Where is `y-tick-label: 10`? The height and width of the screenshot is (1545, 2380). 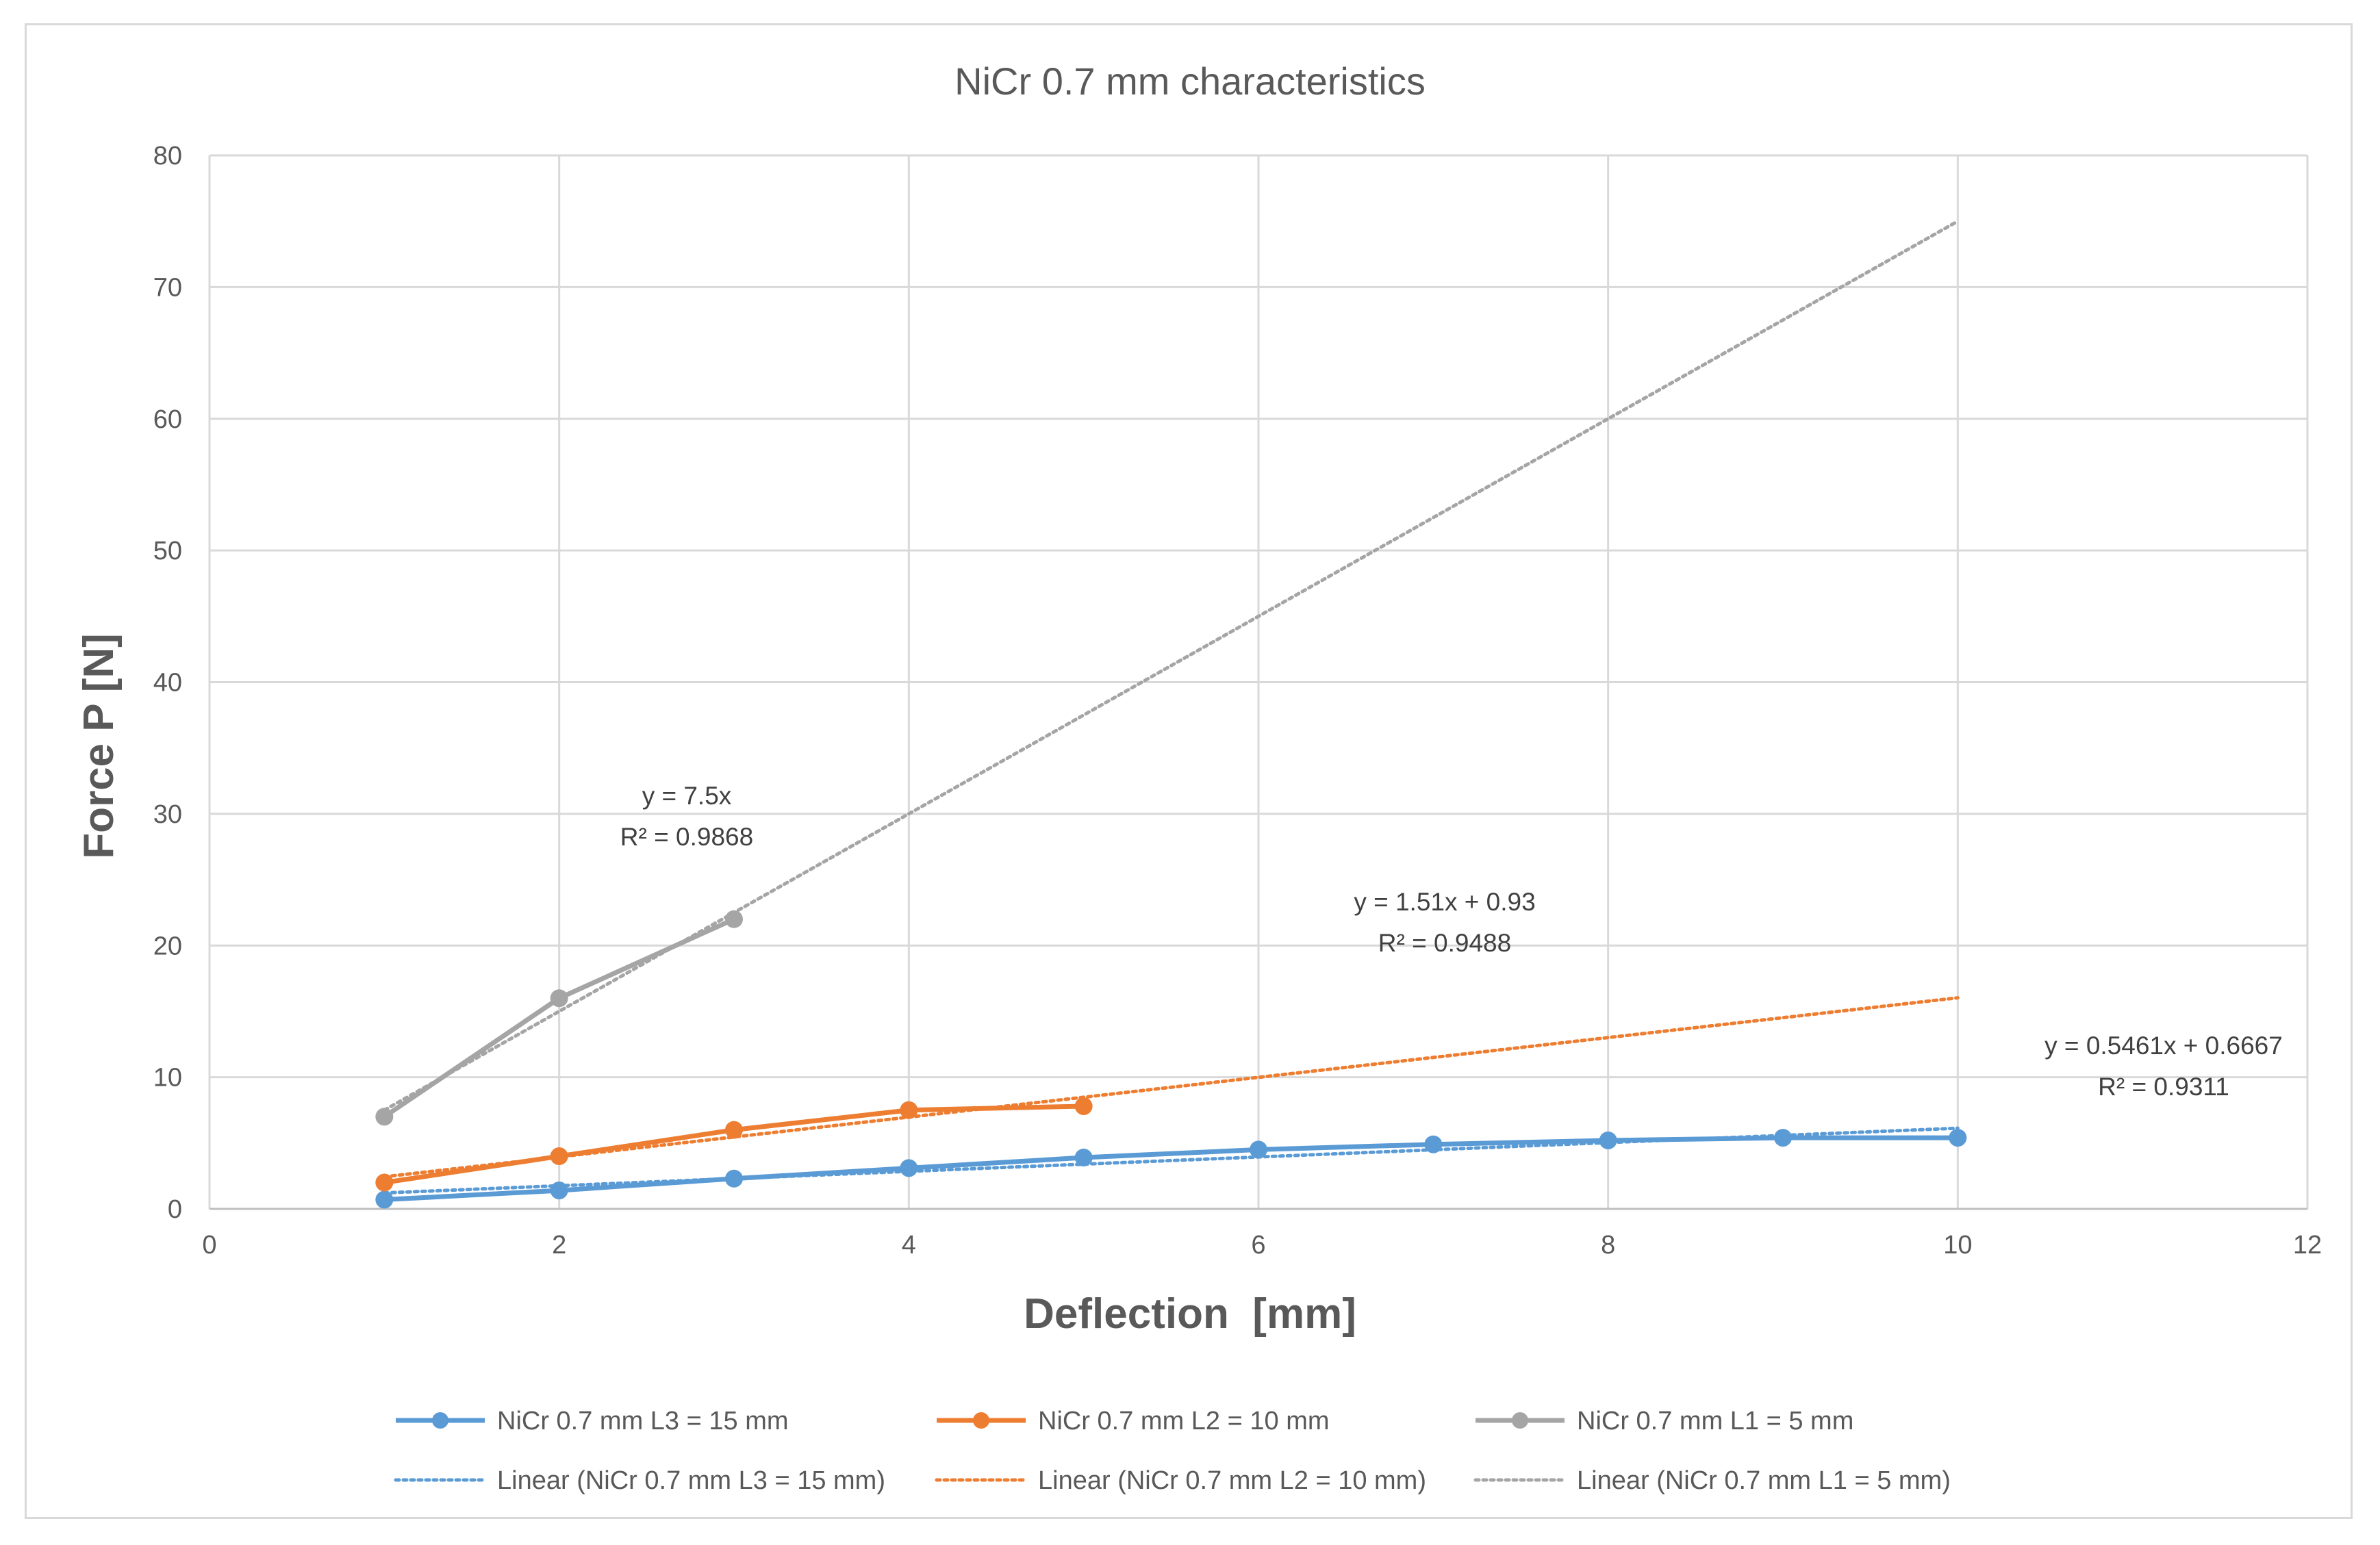
y-tick-label: 10 is located at coordinates (167, 1078).